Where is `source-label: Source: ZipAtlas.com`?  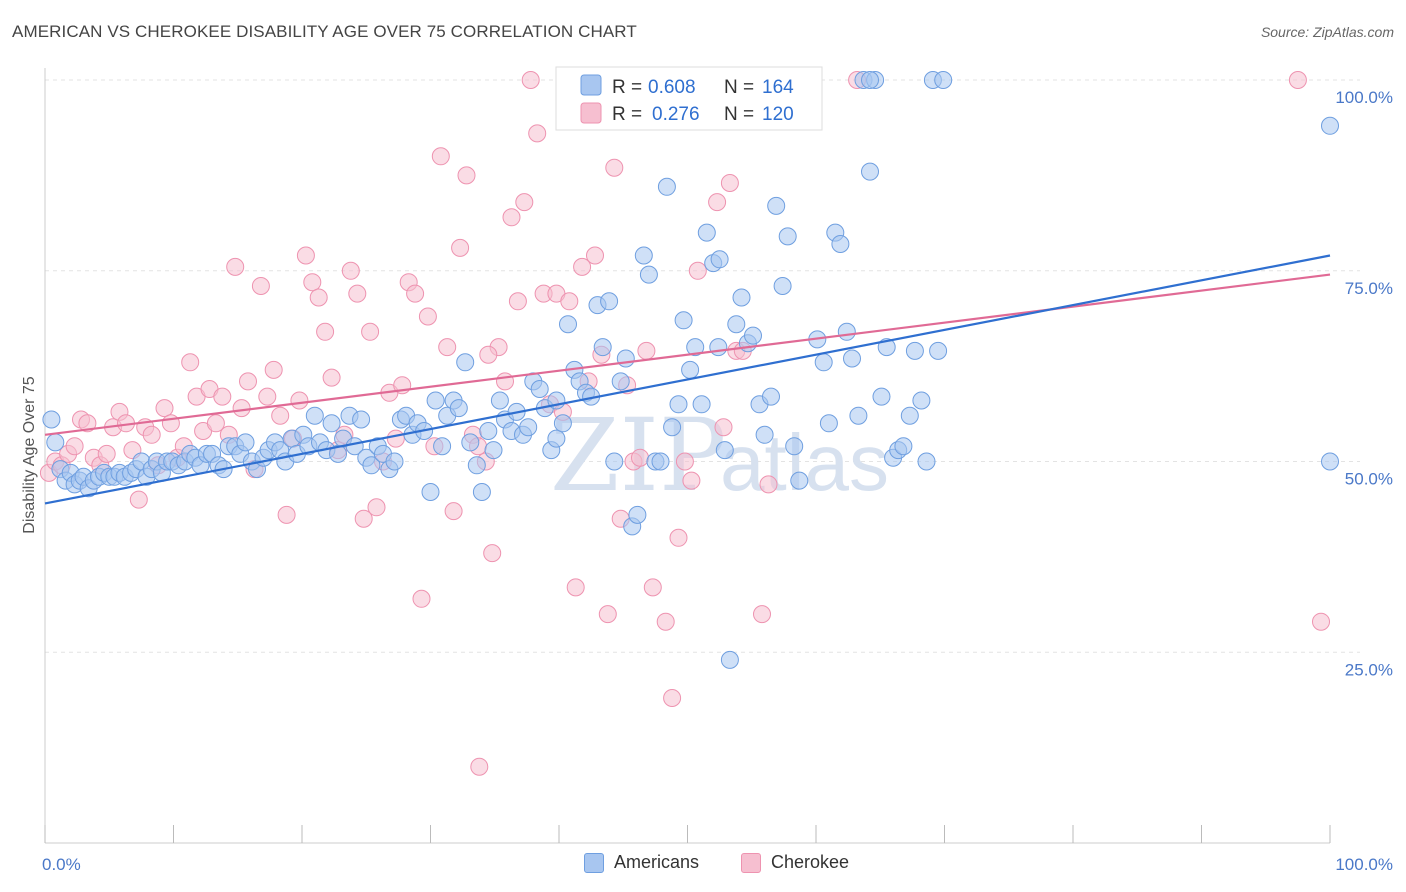
source-label: Source: ZipAtlas.com is located at coordinates (1327, 32).